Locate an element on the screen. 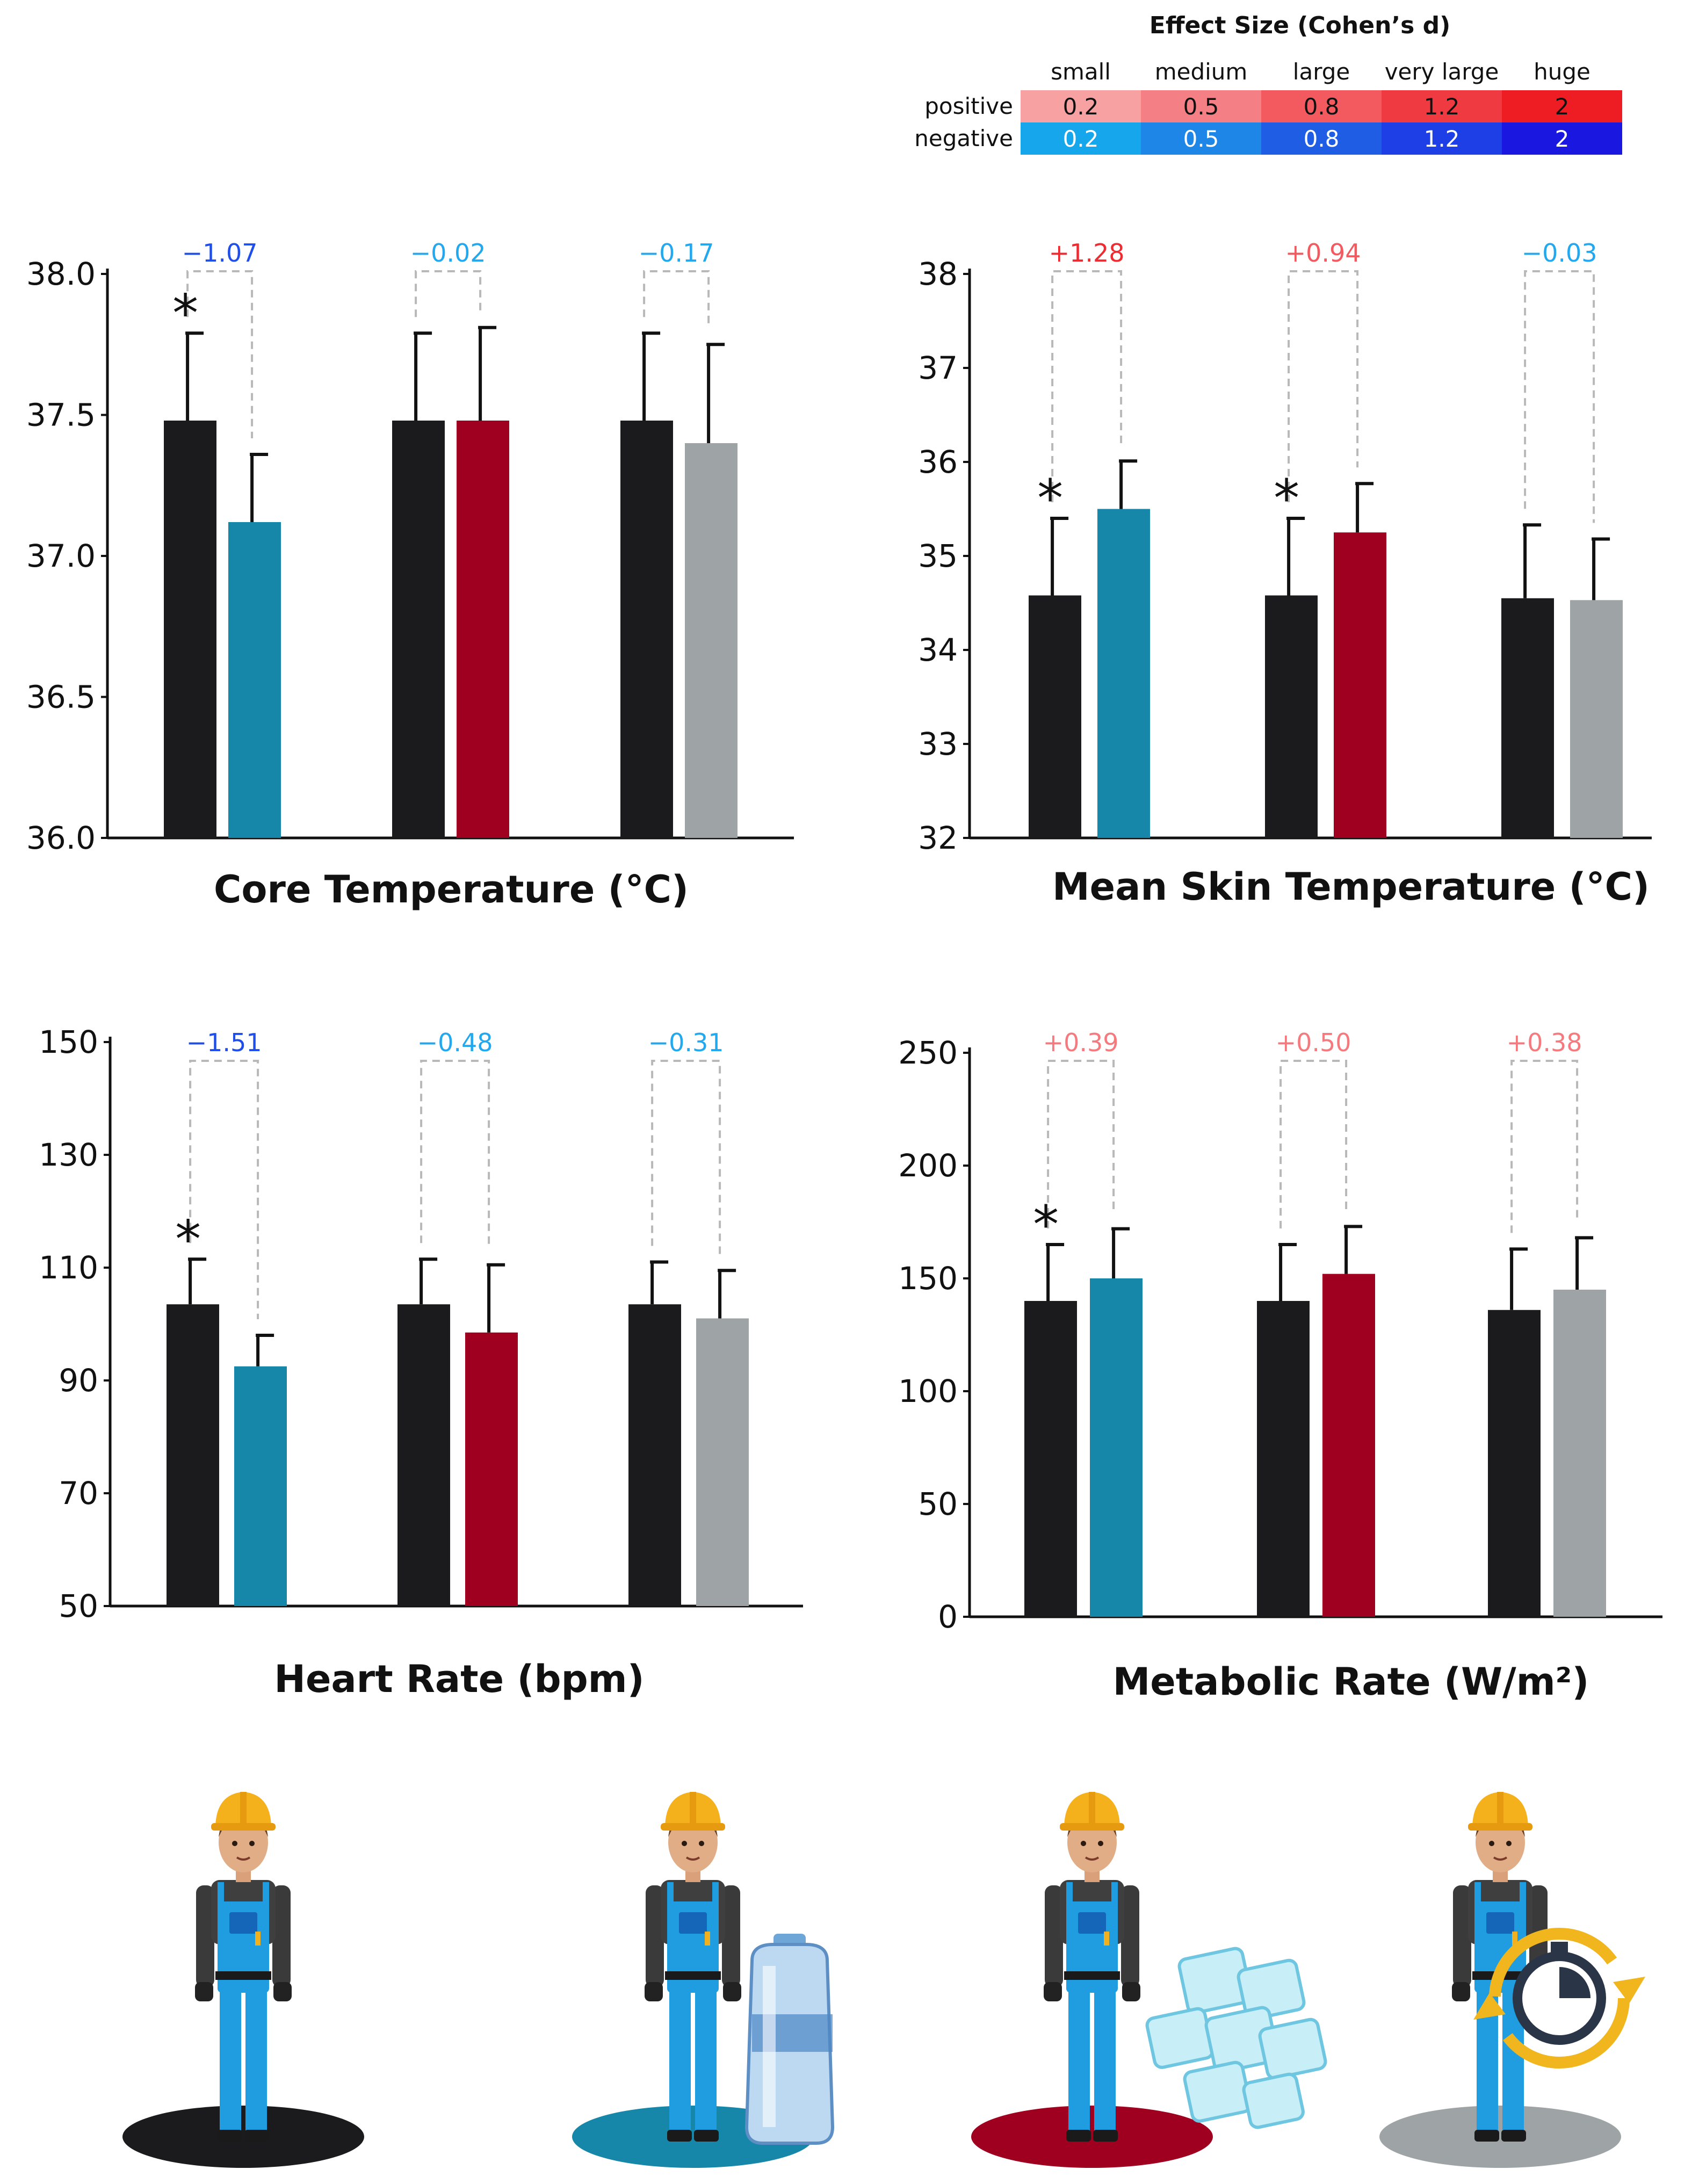  y-tick-label: 37.0 is located at coordinates (61, 556).